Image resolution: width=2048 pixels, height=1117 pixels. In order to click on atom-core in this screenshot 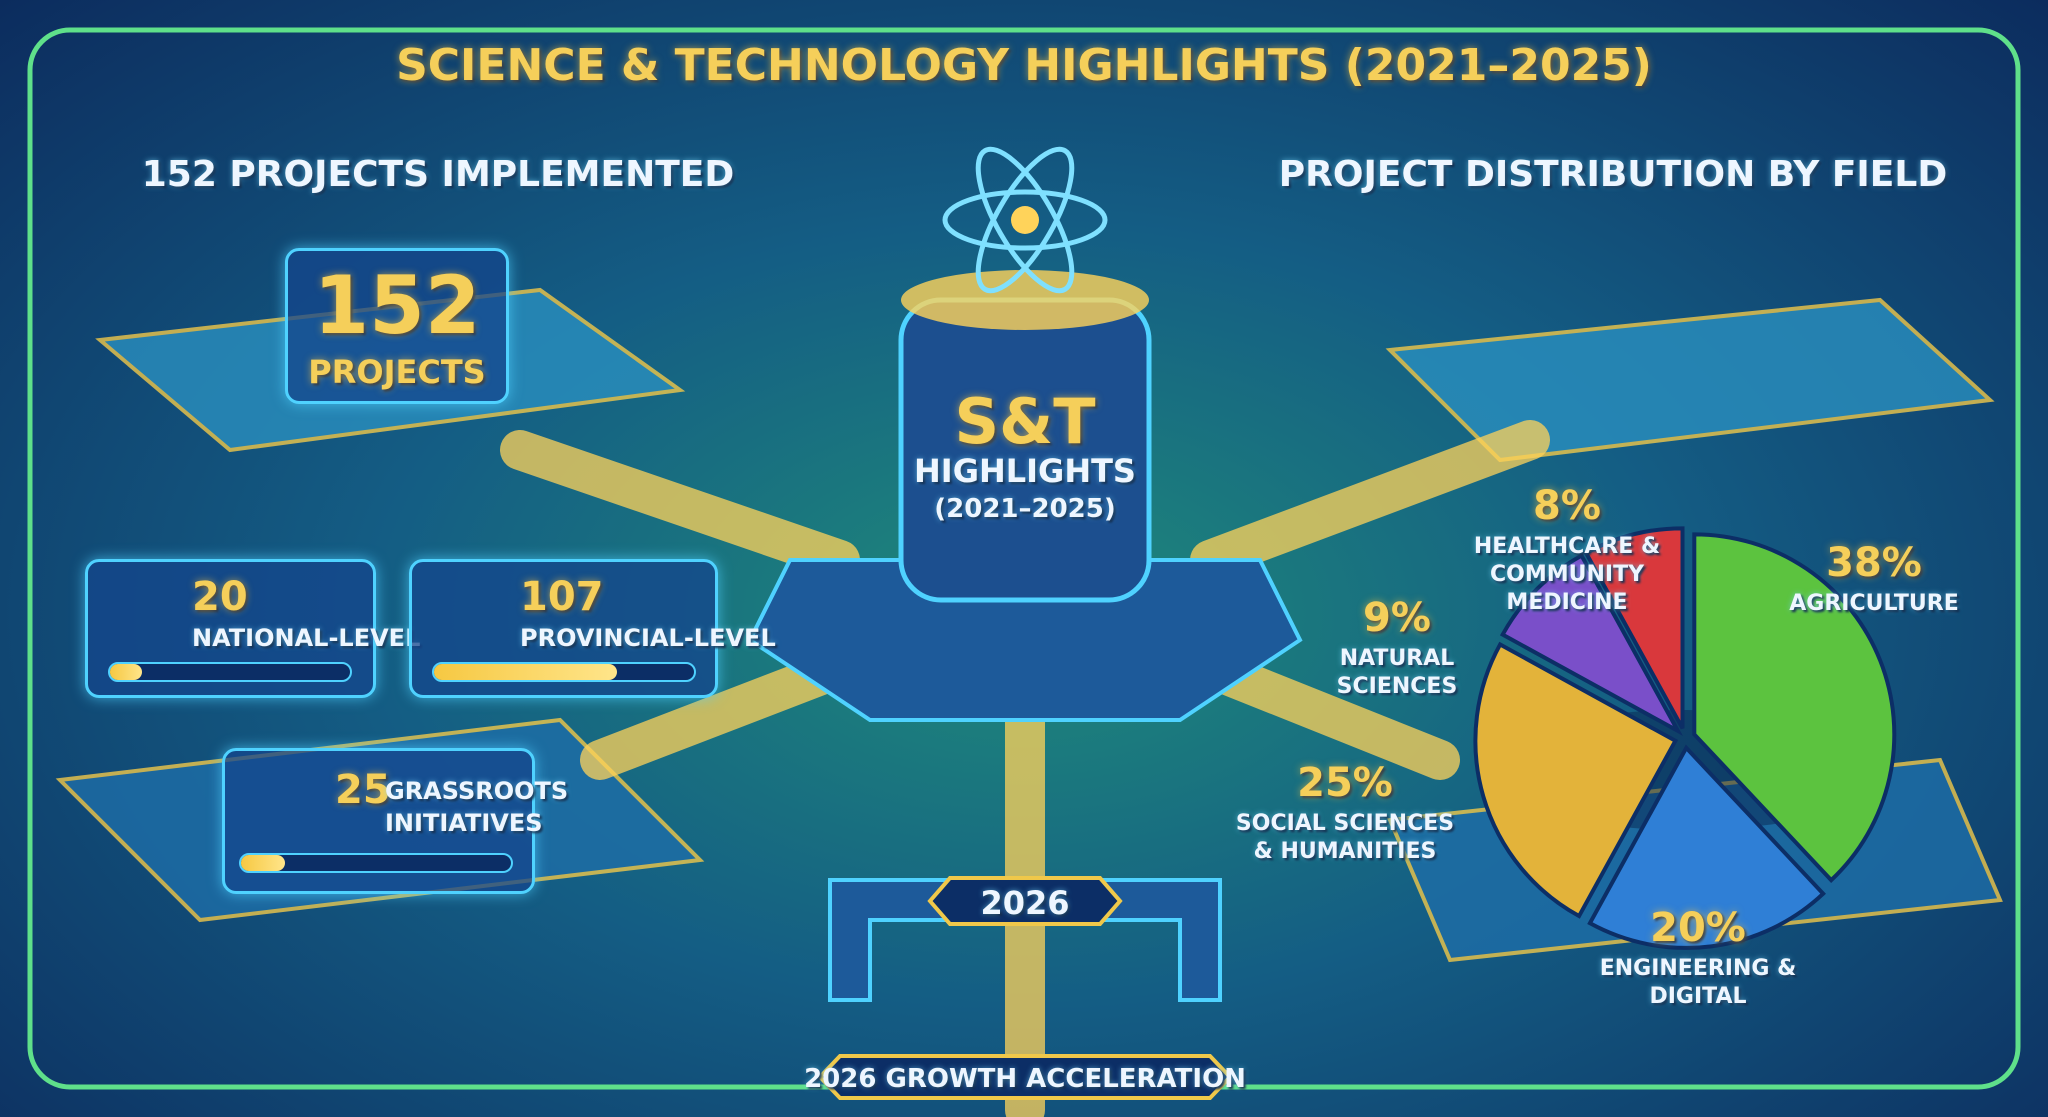, I will do `click(1025, 220)`.